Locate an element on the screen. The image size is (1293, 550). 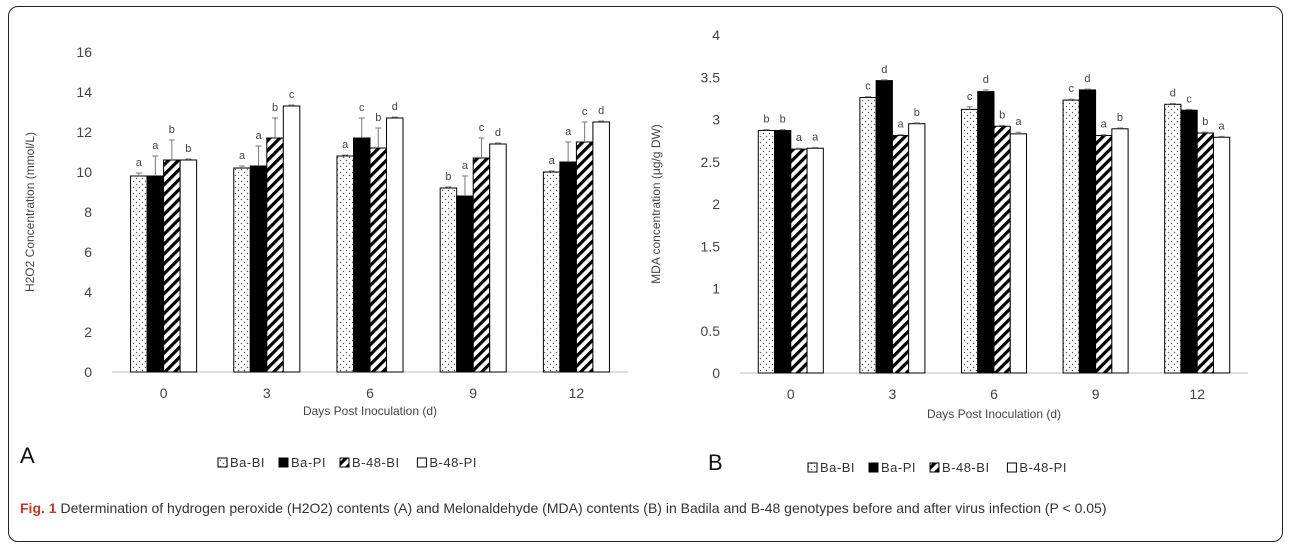
x-tick-label: 6 is located at coordinates (994, 394).